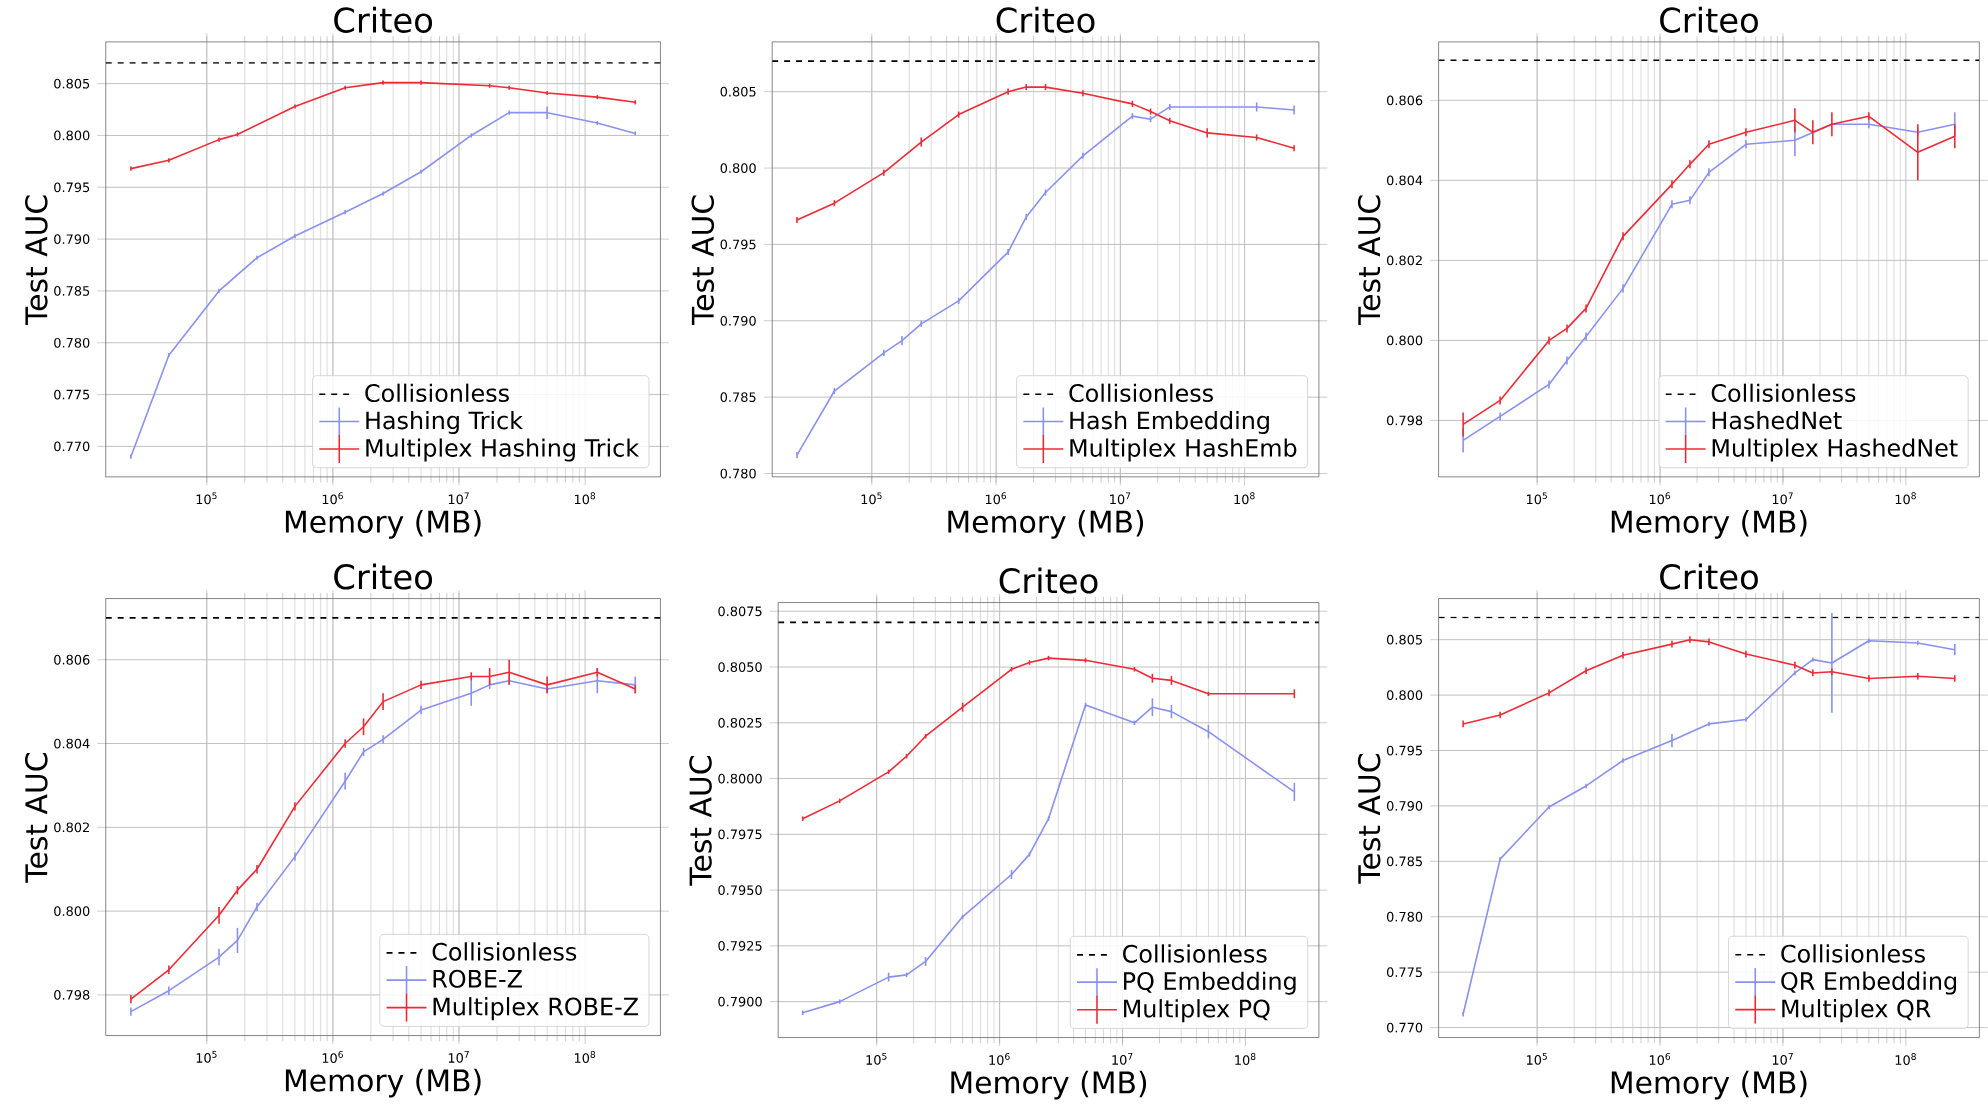 This screenshot has width=1988, height=1106. Describe the element at coordinates (1210, 983) in the screenshot. I see `legend-label: PQ Embedding` at that location.